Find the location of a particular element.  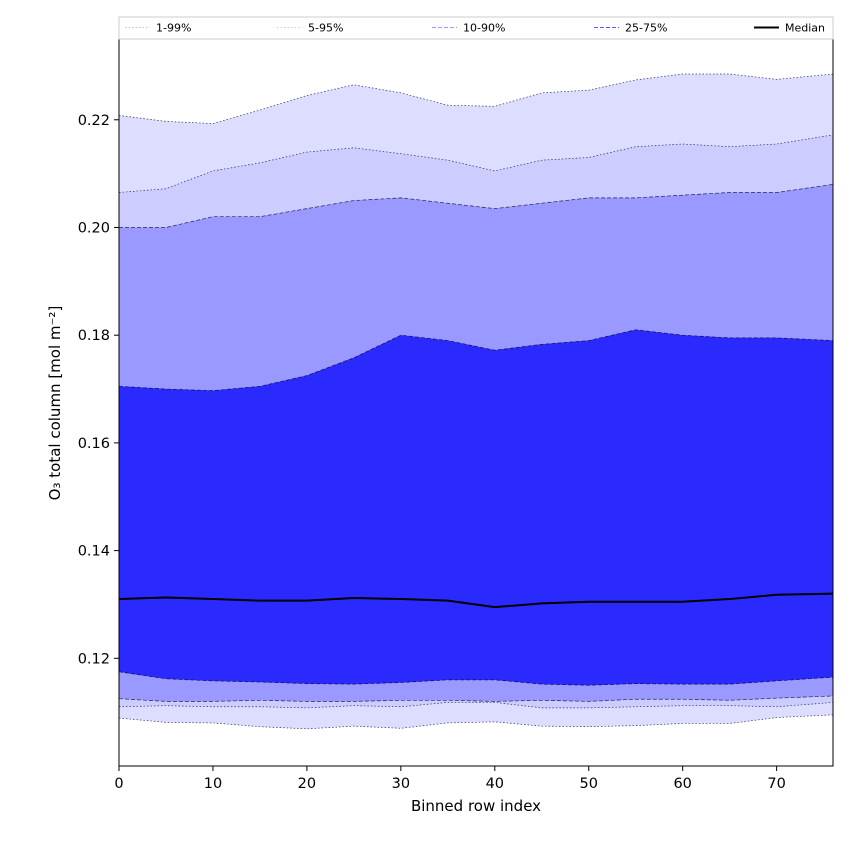

x-tick-label: 40 is located at coordinates (495, 784).